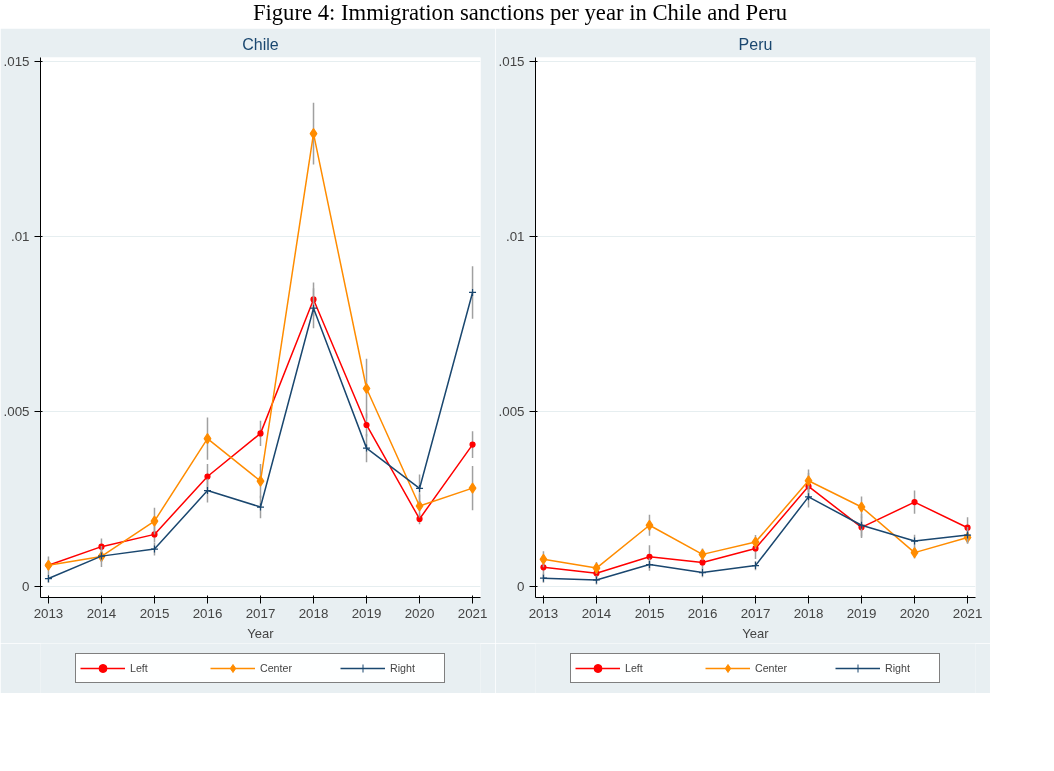 The image size is (1054, 771). I want to click on chart-title: Peru, so click(755, 44).